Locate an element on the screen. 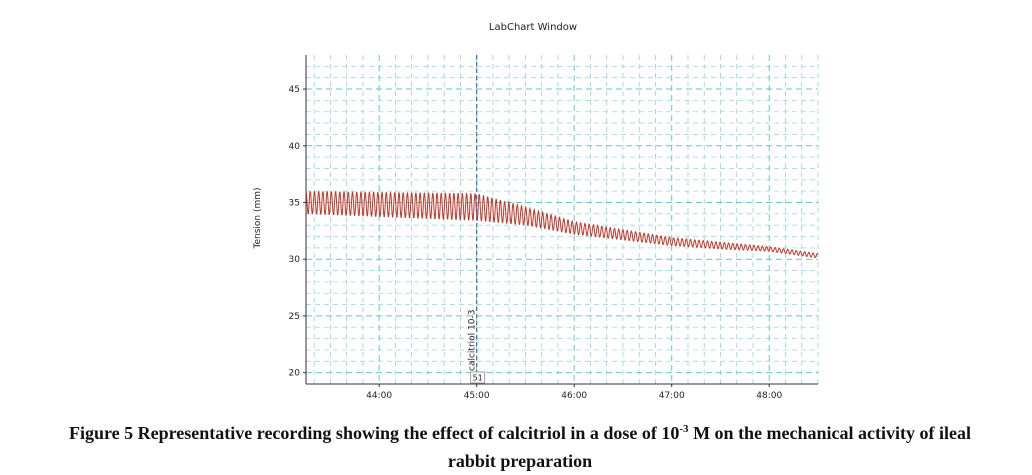 The height and width of the screenshot is (475, 1032). y-tick-label: 40 is located at coordinates (295, 147).